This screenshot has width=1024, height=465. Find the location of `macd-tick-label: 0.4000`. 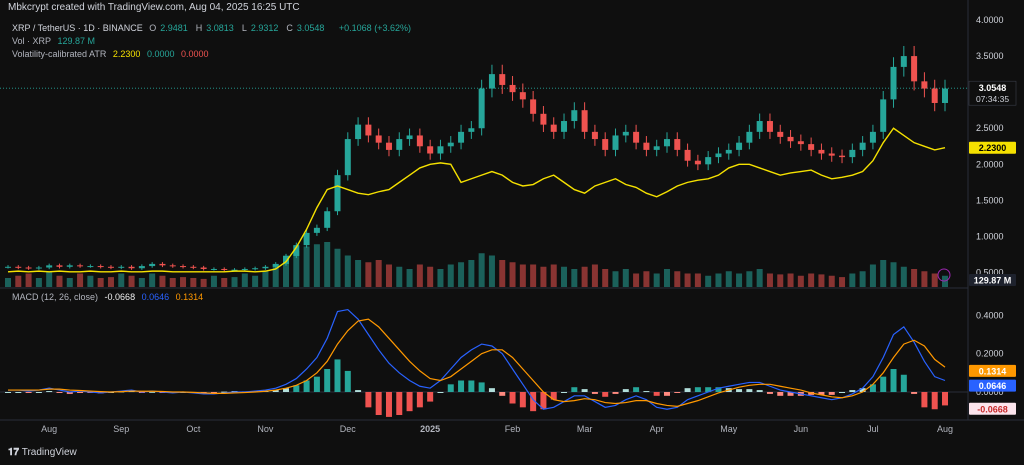

macd-tick-label: 0.4000 is located at coordinates (990, 315).